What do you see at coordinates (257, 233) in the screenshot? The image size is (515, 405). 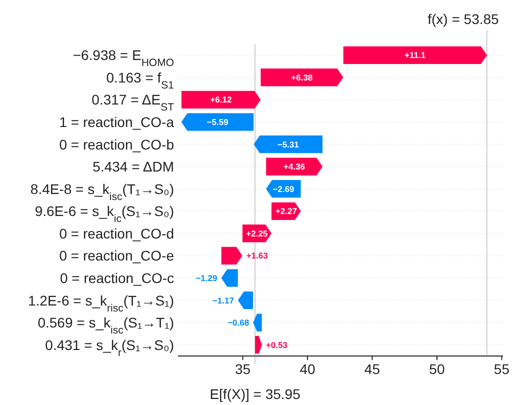 I see `data-label: +2.25` at bounding box center [257, 233].